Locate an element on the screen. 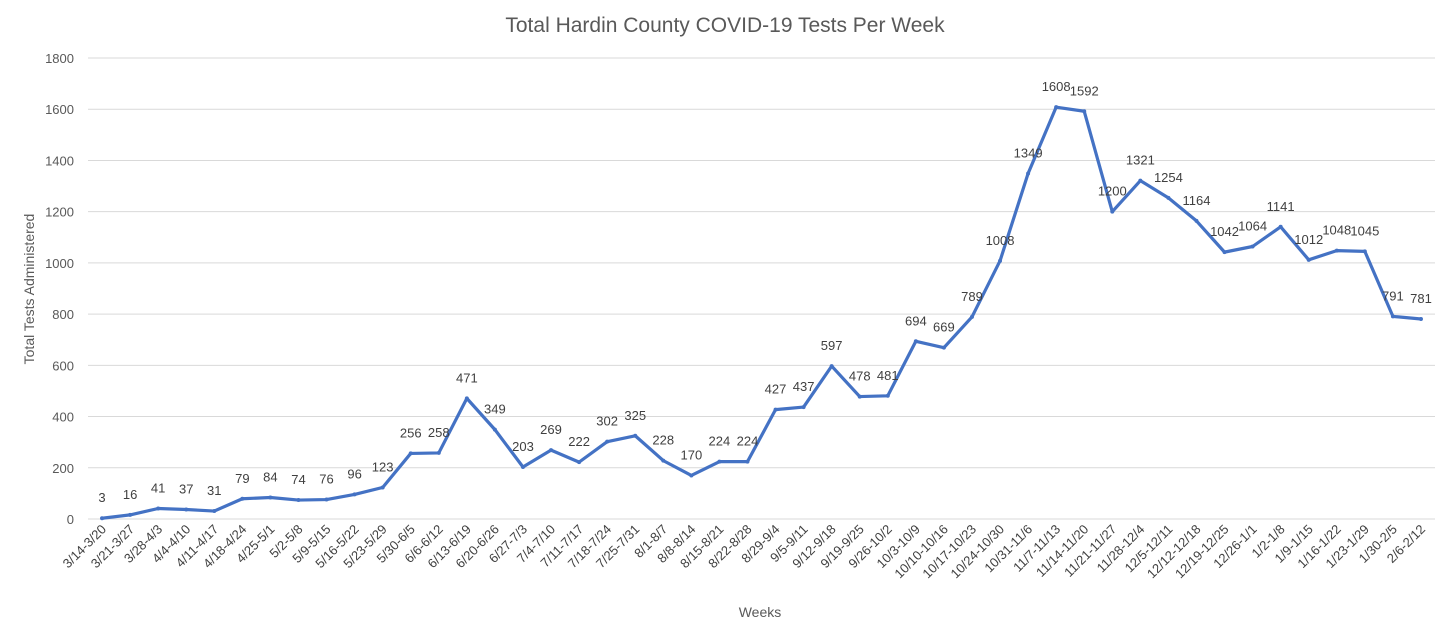 Image resolution: width=1450 pixels, height=642 pixels. data-label: 478 is located at coordinates (860, 376).